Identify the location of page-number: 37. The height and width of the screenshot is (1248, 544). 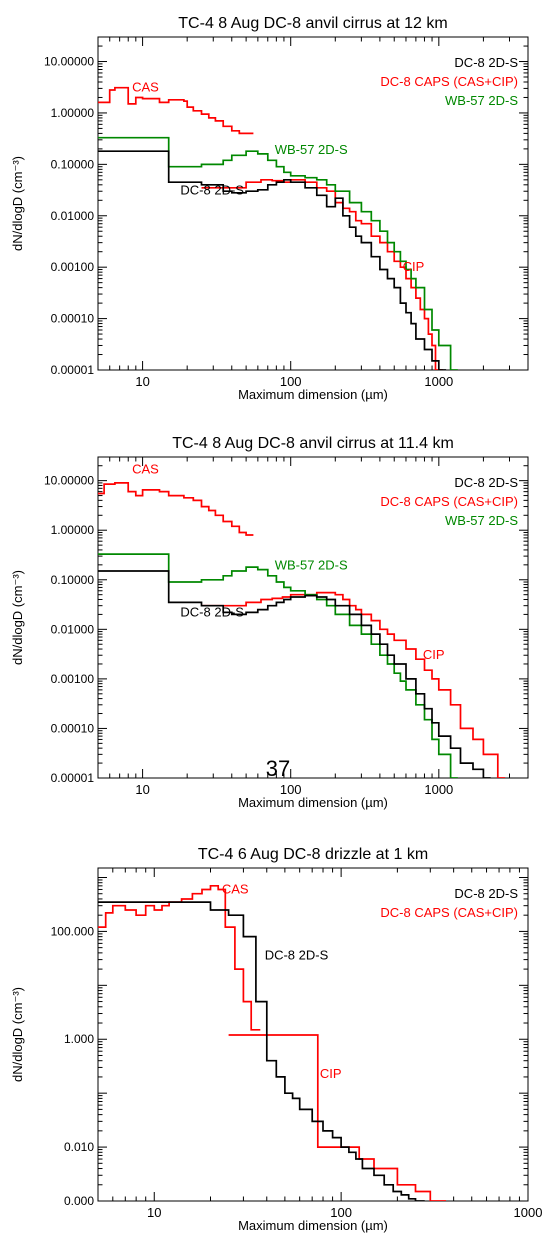
(278, 768).